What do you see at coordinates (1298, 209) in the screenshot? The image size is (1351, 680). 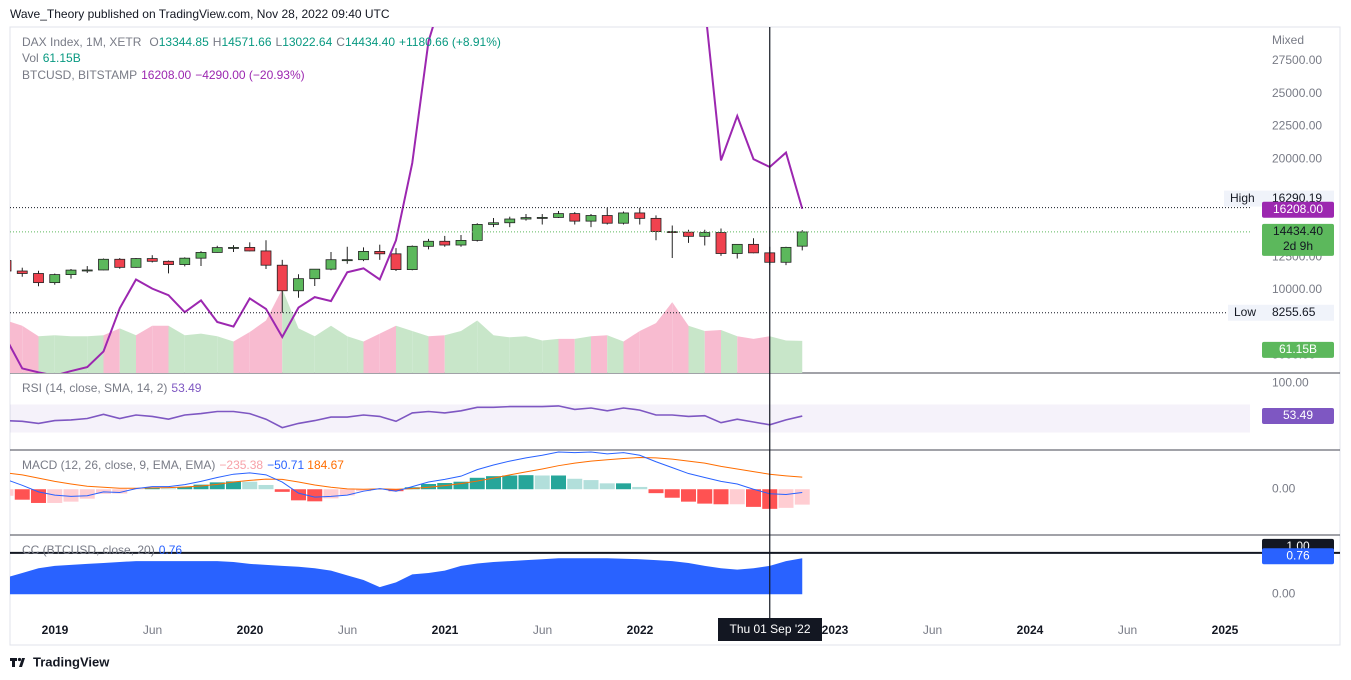 I see `btc-last-bg` at bounding box center [1298, 209].